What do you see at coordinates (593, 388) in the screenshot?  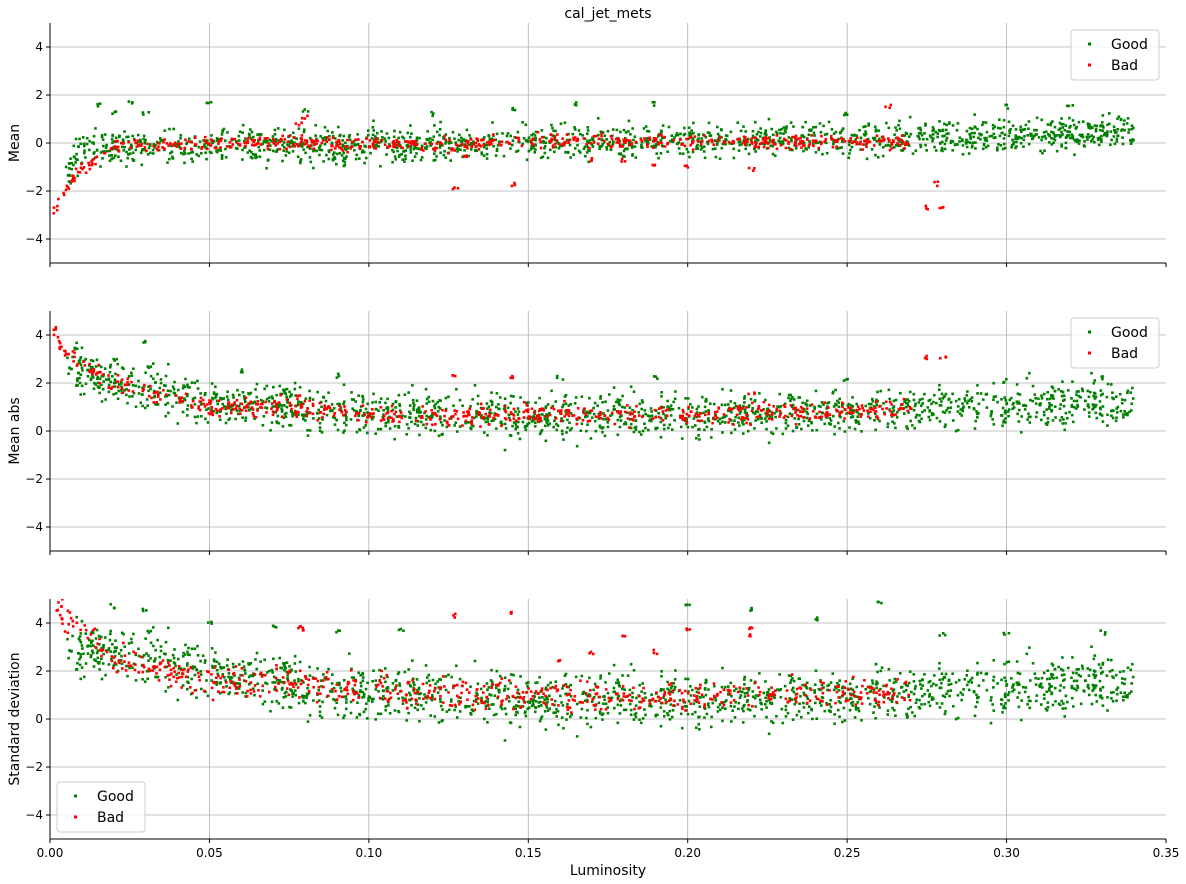 I see `data-points` at bounding box center [593, 388].